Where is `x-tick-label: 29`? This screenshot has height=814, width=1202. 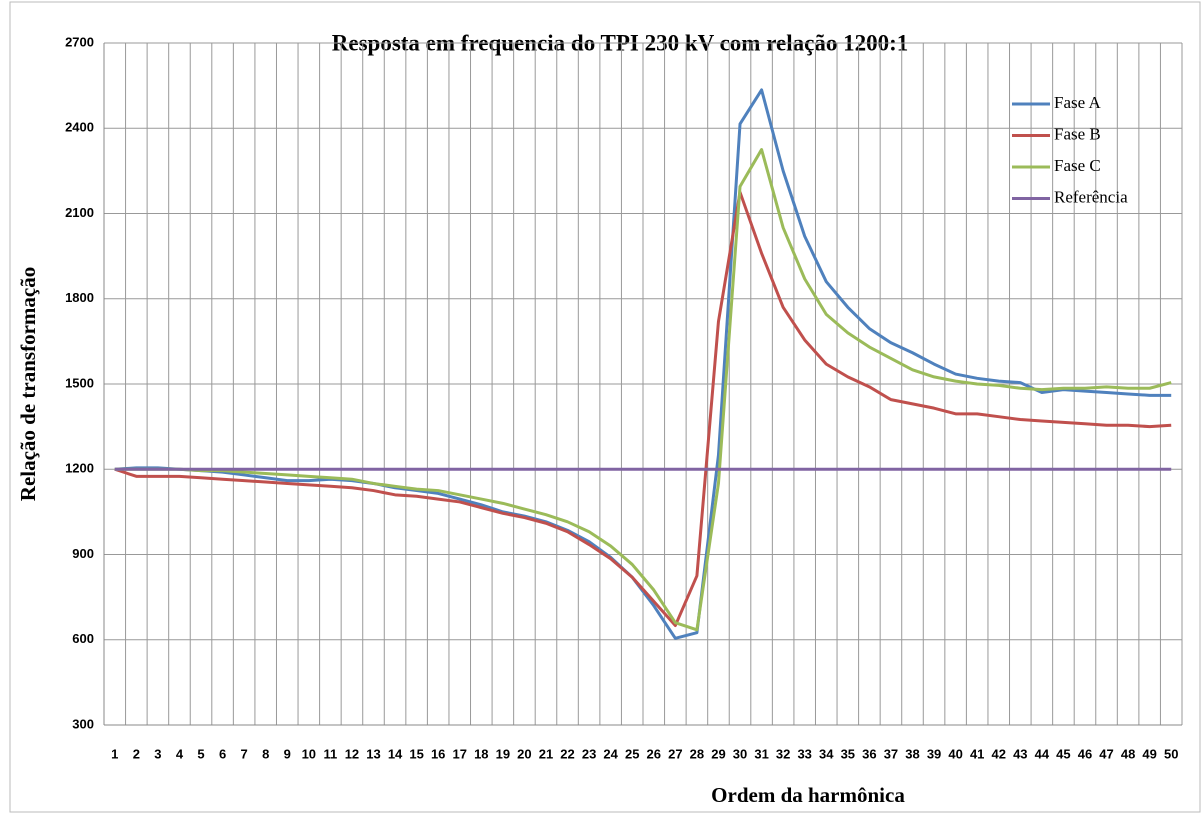 x-tick-label: 29 is located at coordinates (718, 753).